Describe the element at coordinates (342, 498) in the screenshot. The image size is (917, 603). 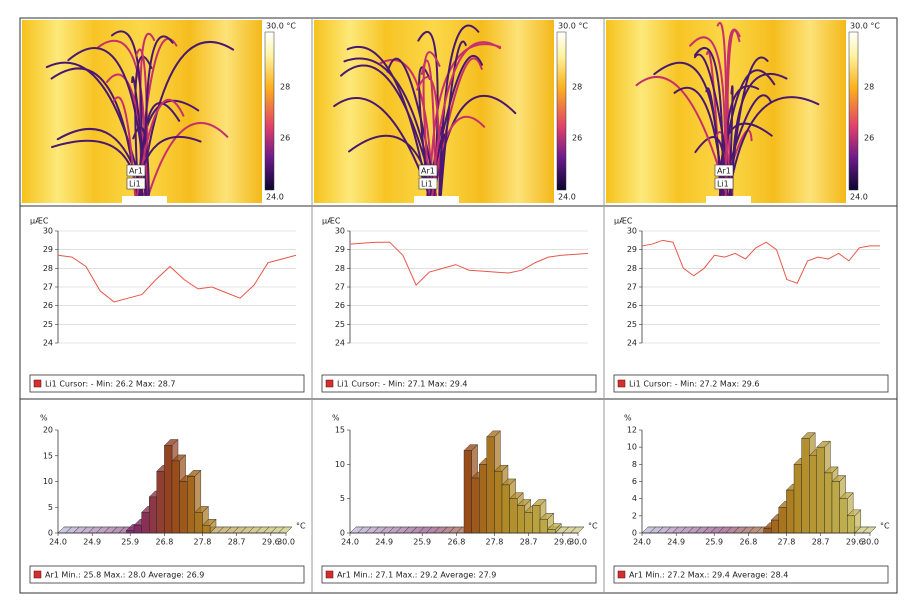
I see `y-tick-label: 5` at that location.